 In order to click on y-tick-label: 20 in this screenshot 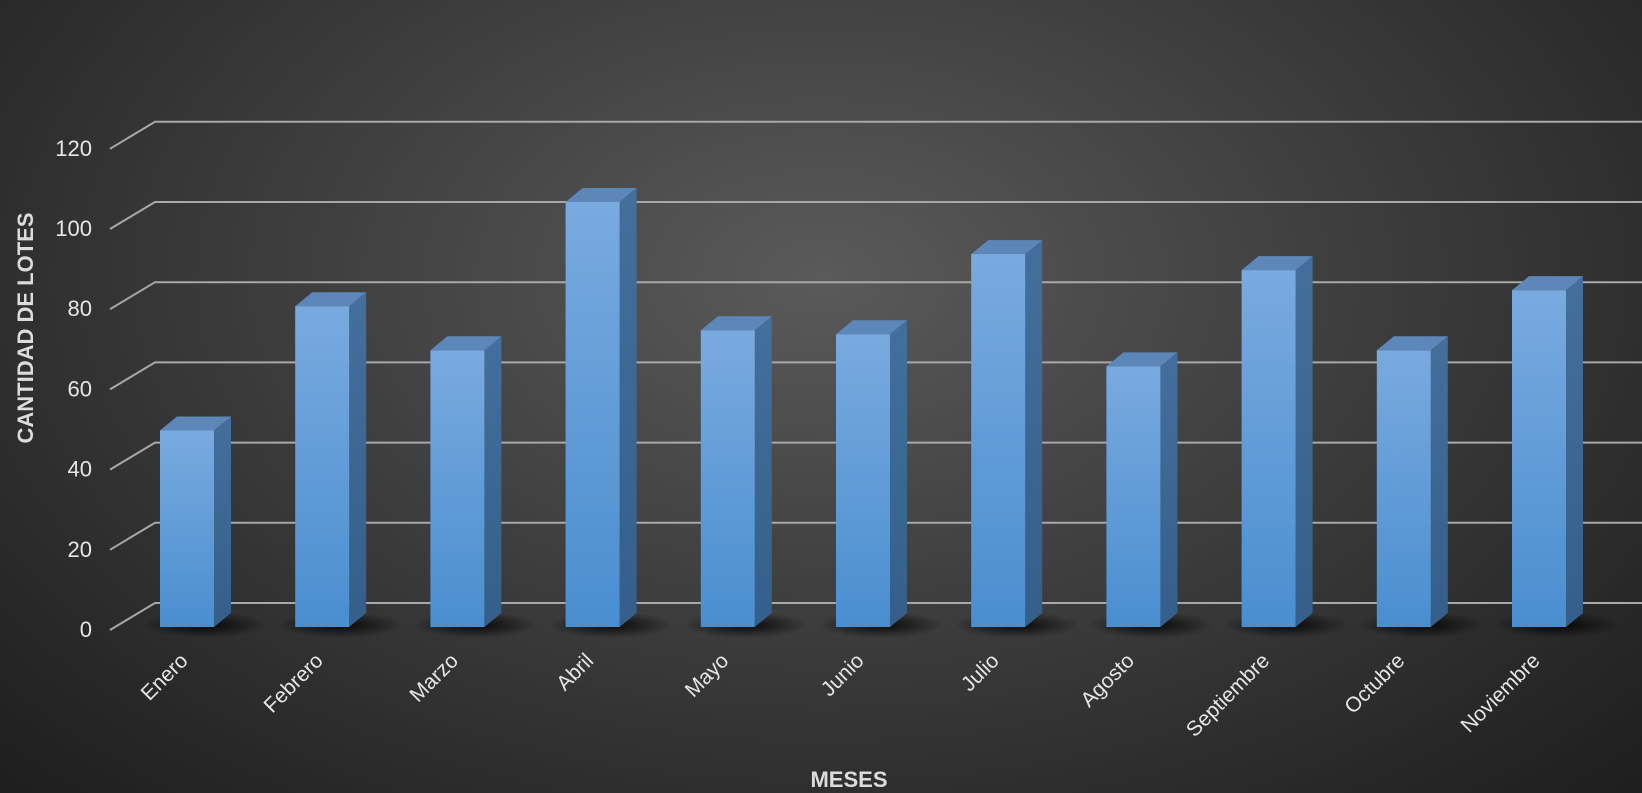, I will do `click(80, 549)`.